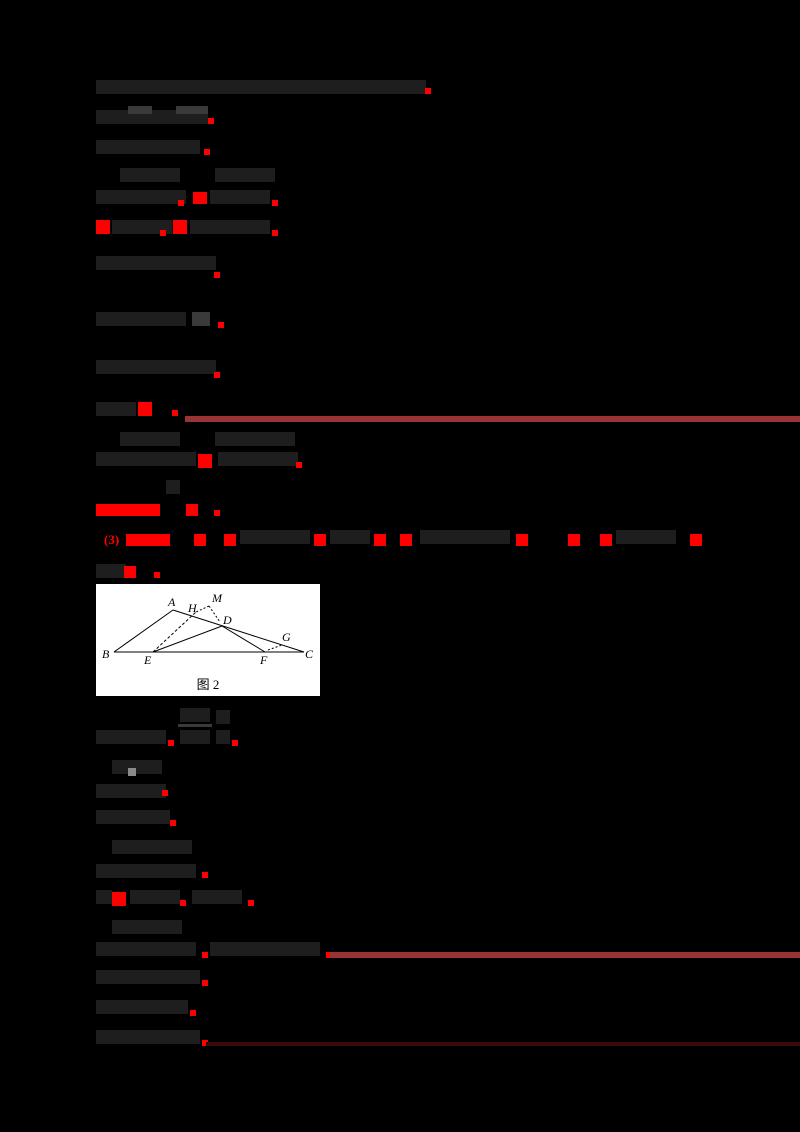 The width and height of the screenshot is (800, 1132). I want to click on point-label-g: G, so click(286, 637).